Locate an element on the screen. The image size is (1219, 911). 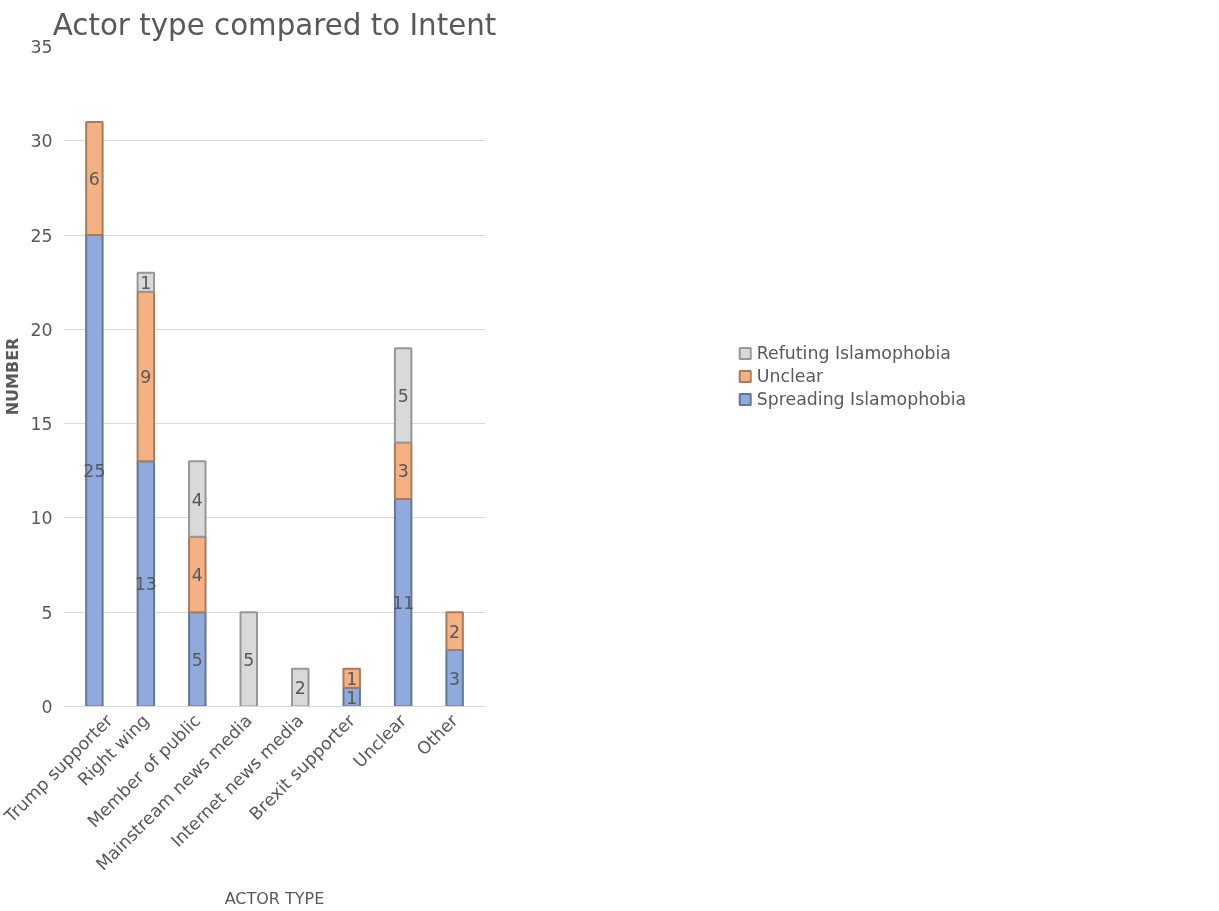
y-tick-label: 5 is located at coordinates (47, 612).